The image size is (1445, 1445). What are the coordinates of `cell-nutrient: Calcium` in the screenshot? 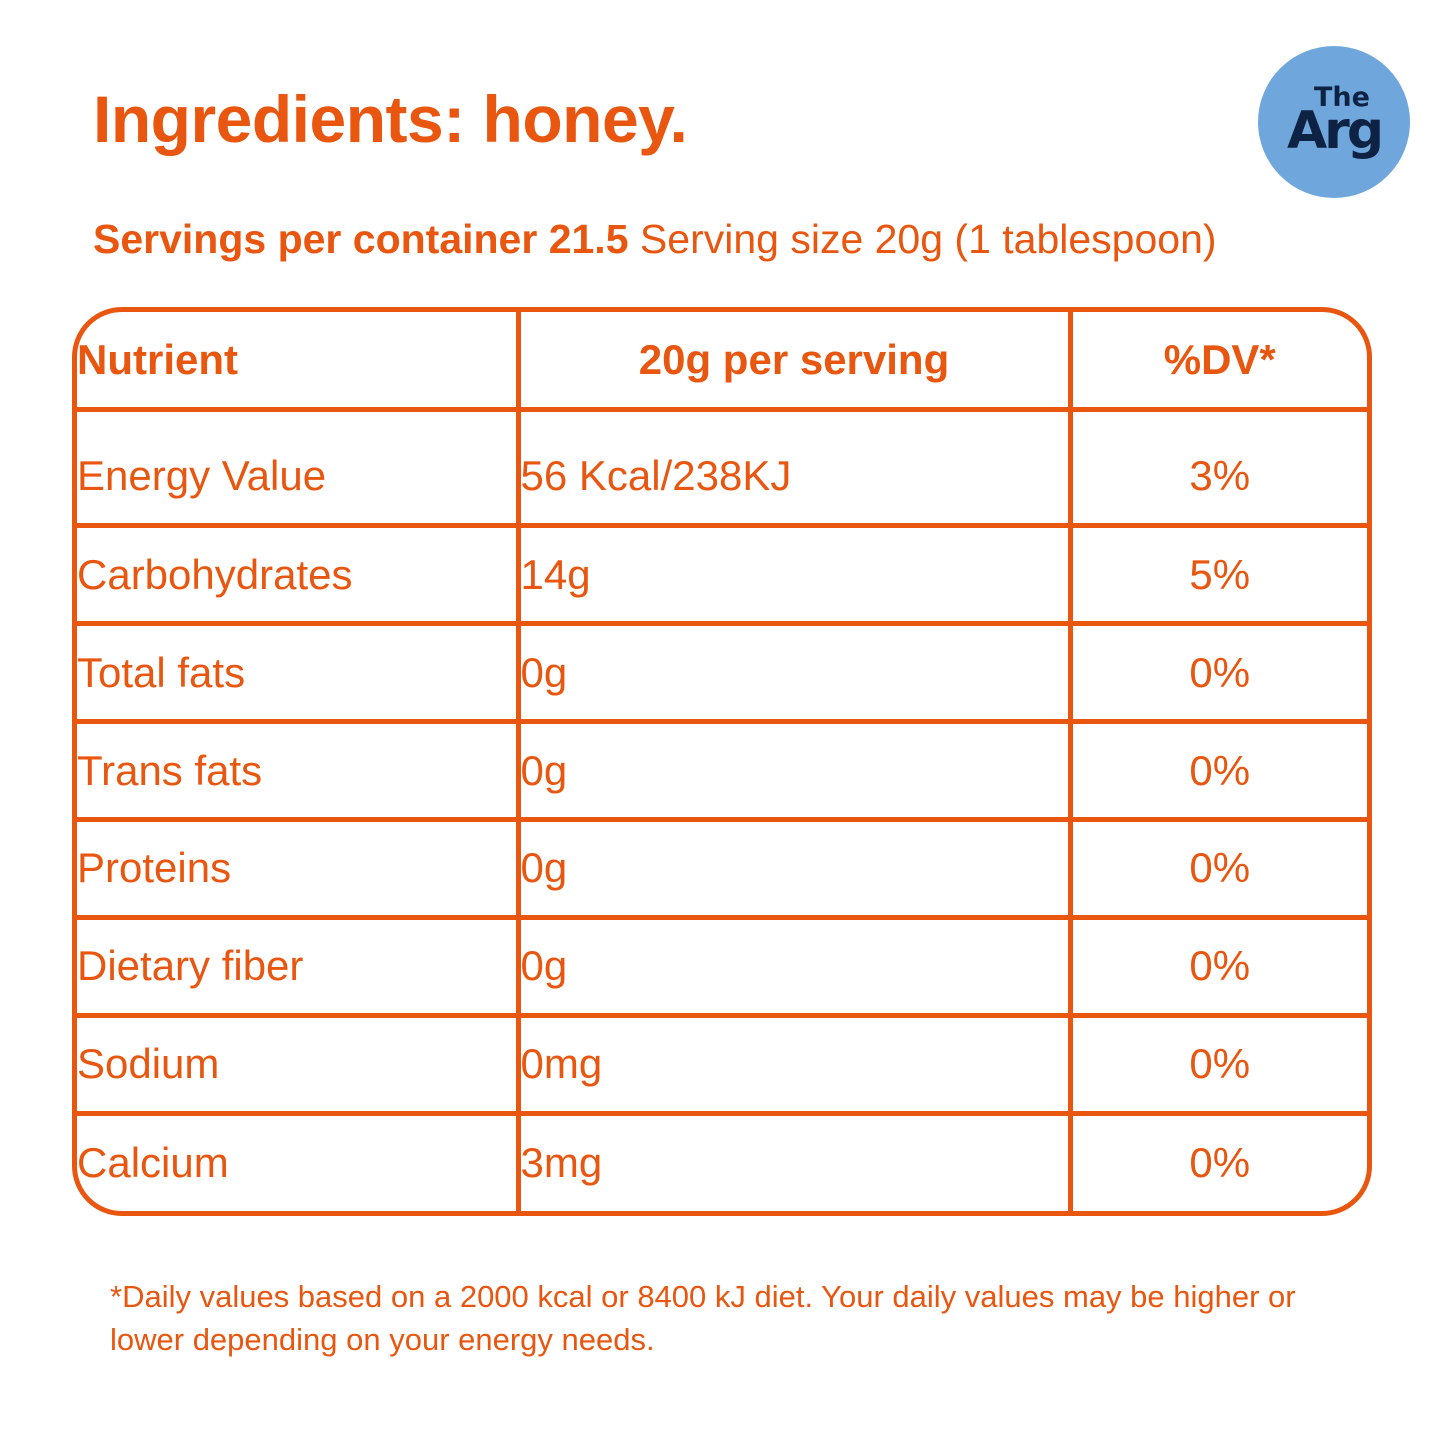 It's located at (299, 1162).